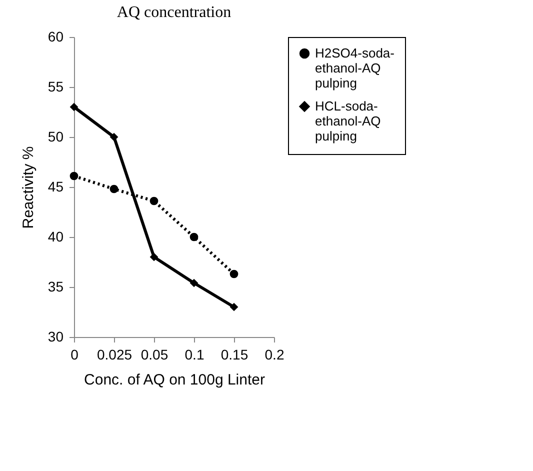 The image size is (533, 471). Describe the element at coordinates (114, 354) in the screenshot. I see `x-tick-label: 0.025` at that location.